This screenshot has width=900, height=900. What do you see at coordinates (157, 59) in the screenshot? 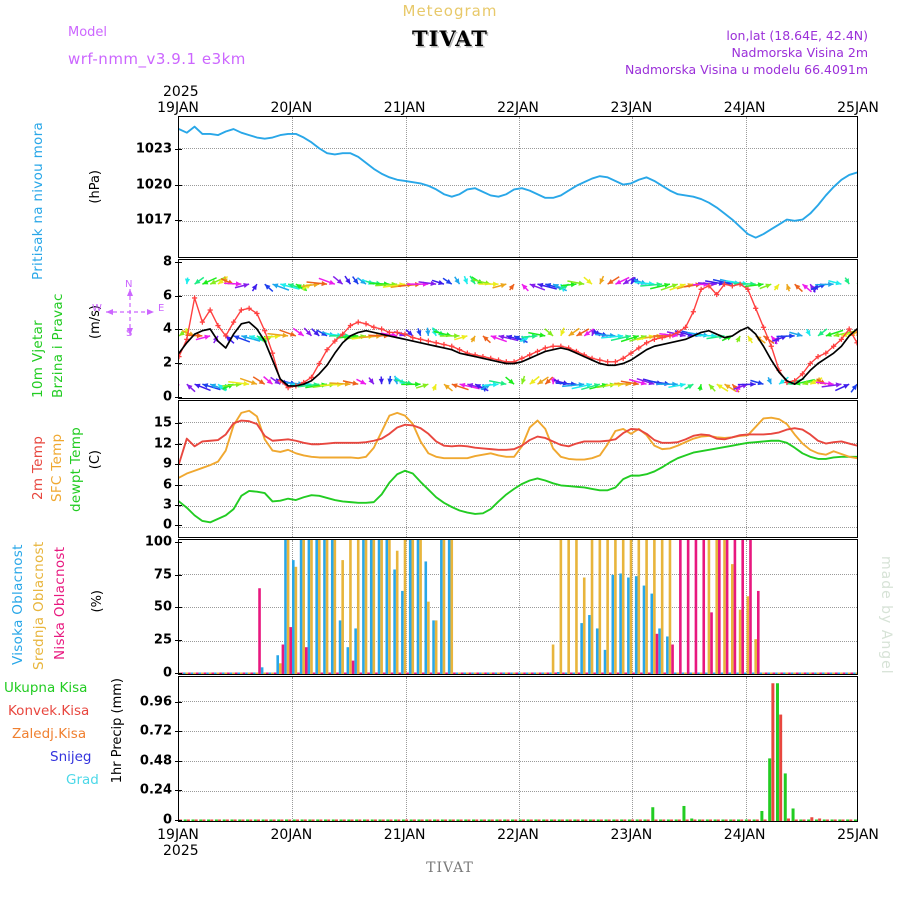
I see `model-name: wrf-nmm_v3.9.1 e3km` at bounding box center [157, 59].